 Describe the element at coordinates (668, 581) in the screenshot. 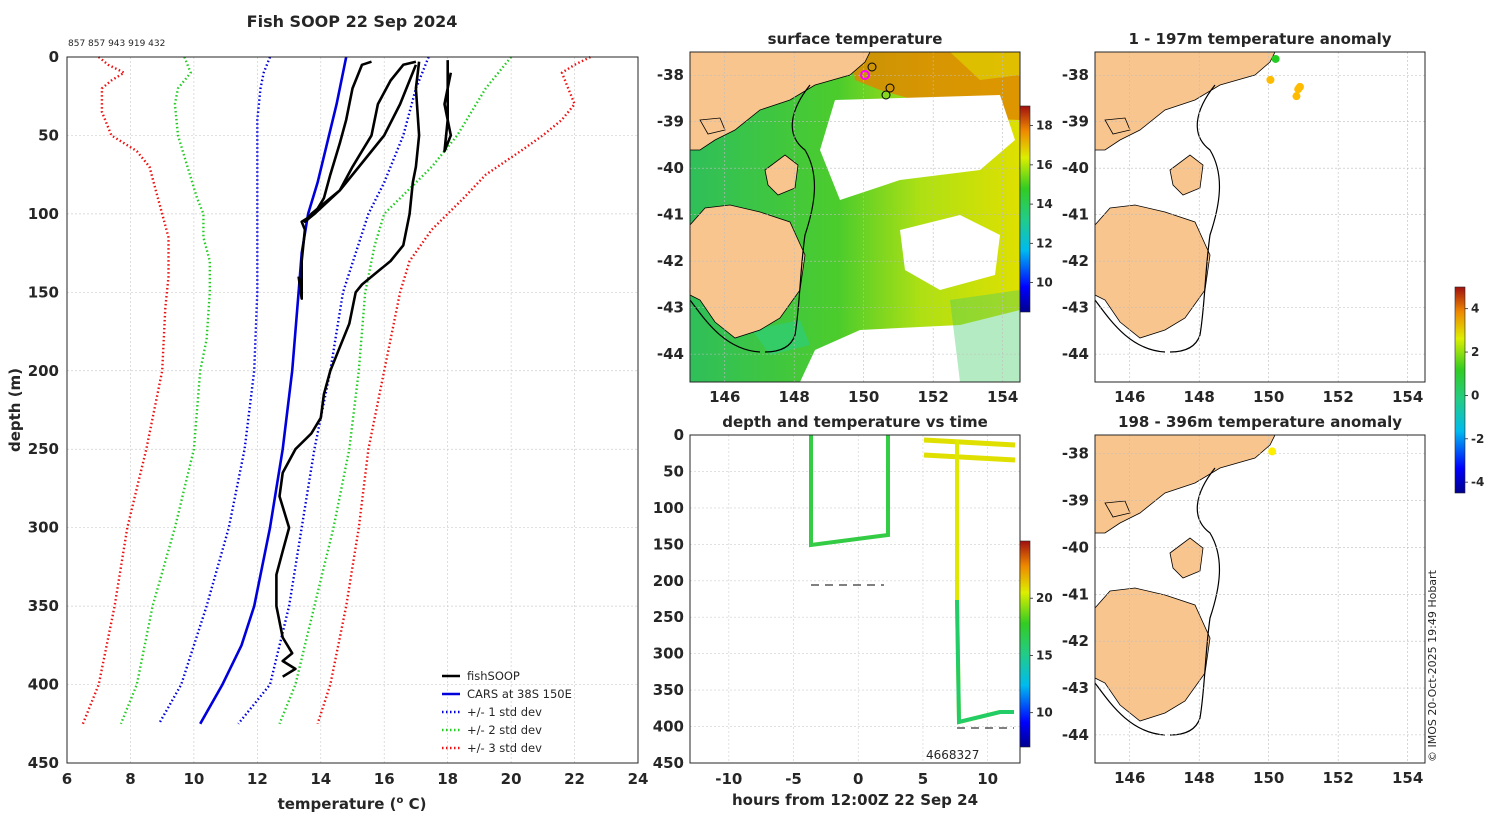

I see `time-y-tick: 200` at that location.